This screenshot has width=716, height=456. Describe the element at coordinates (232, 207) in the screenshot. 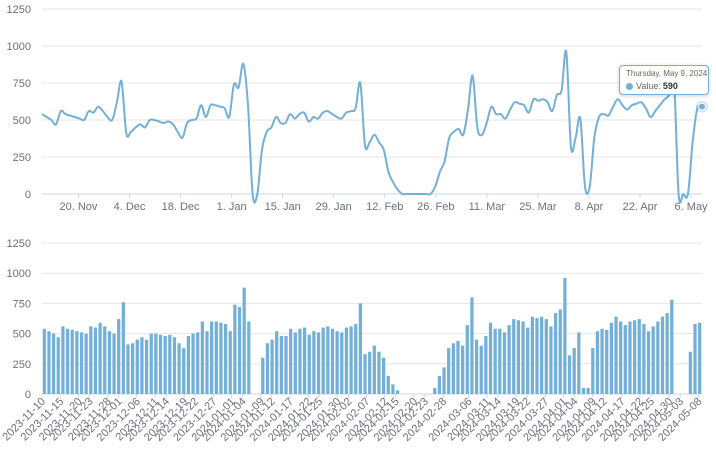

I see `top-x-tick-label: 1. Jan` at that location.